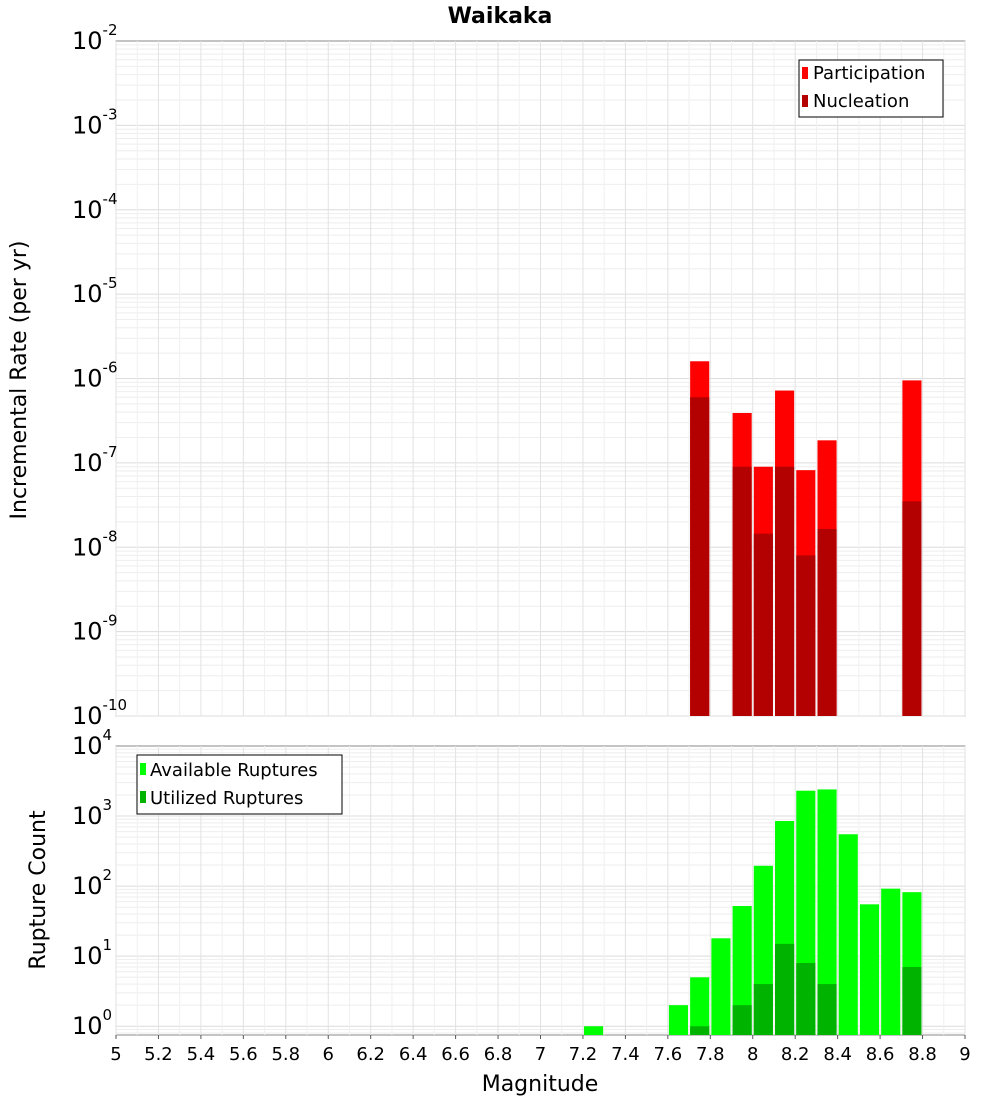  I want to click on rate-y-tick-label: 10⁻², so click(95, 38).